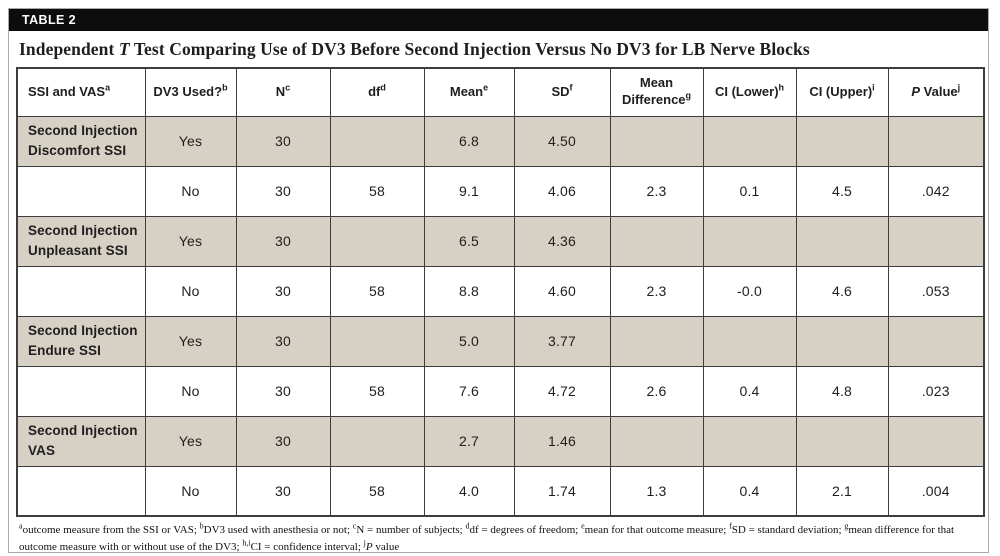  What do you see at coordinates (846, 526) in the screenshot?
I see `footnote-superscript: g` at bounding box center [846, 526].